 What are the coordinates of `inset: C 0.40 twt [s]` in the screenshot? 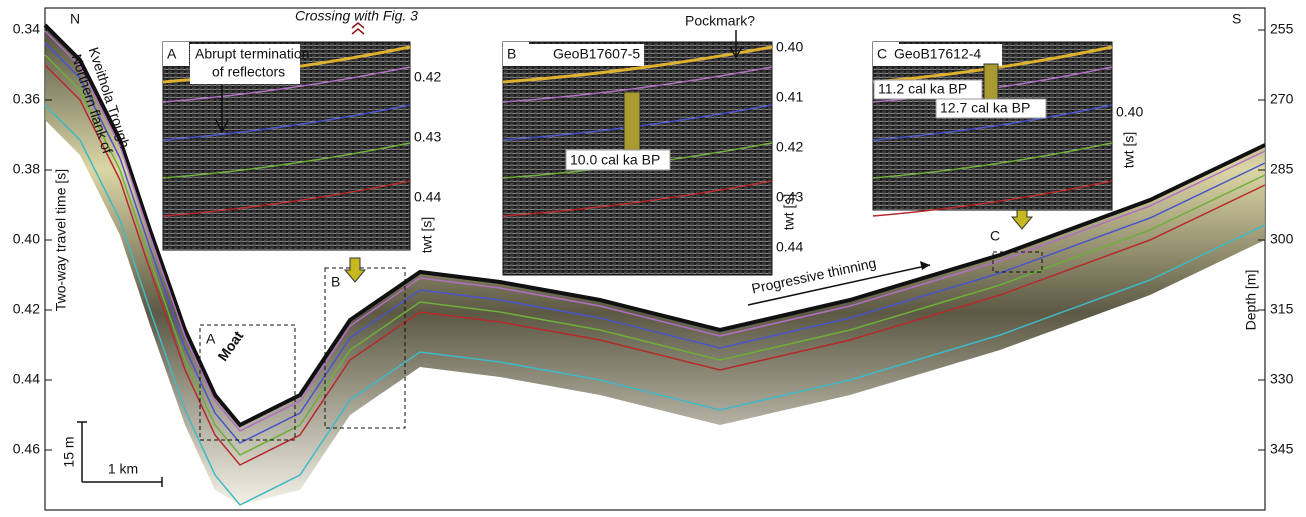 It's located at (1007, 129).